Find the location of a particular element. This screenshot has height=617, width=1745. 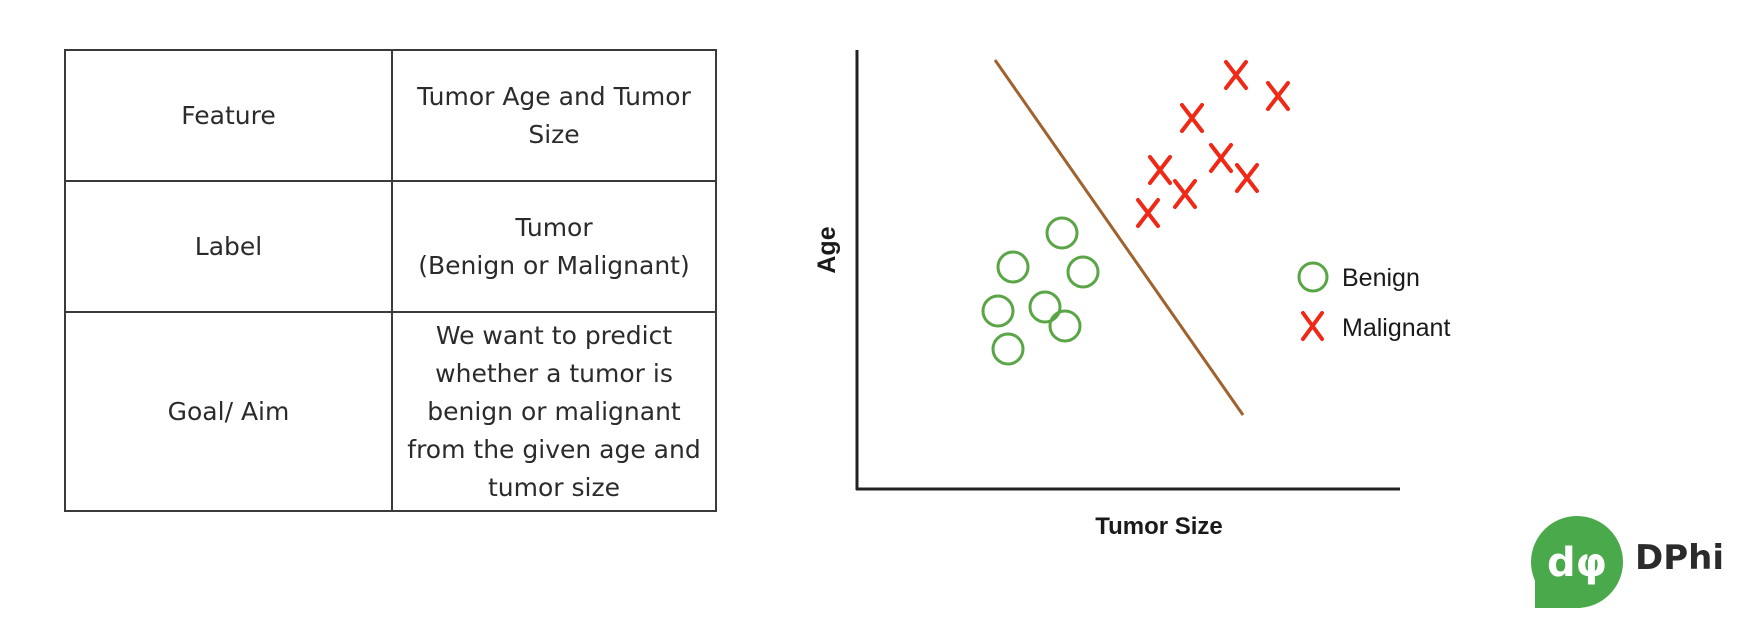

value-line: Tumor is located at coordinates (554, 227).